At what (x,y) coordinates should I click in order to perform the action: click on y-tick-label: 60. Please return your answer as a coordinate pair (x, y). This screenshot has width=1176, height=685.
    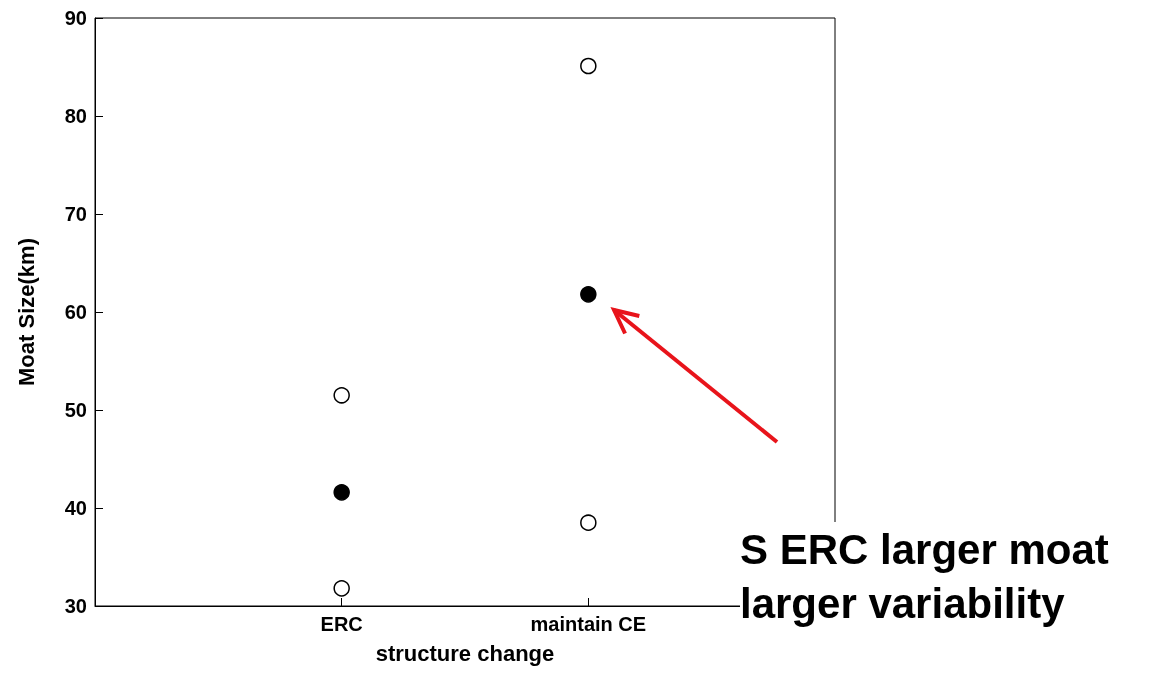
    Looking at the image, I should click on (75, 312).